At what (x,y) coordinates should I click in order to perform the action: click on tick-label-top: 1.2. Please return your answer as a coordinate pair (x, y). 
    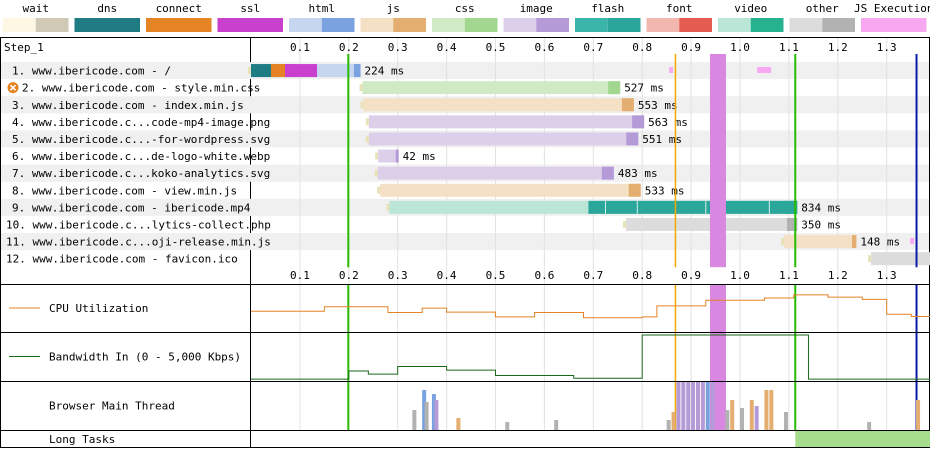
    Looking at the image, I should click on (838, 47).